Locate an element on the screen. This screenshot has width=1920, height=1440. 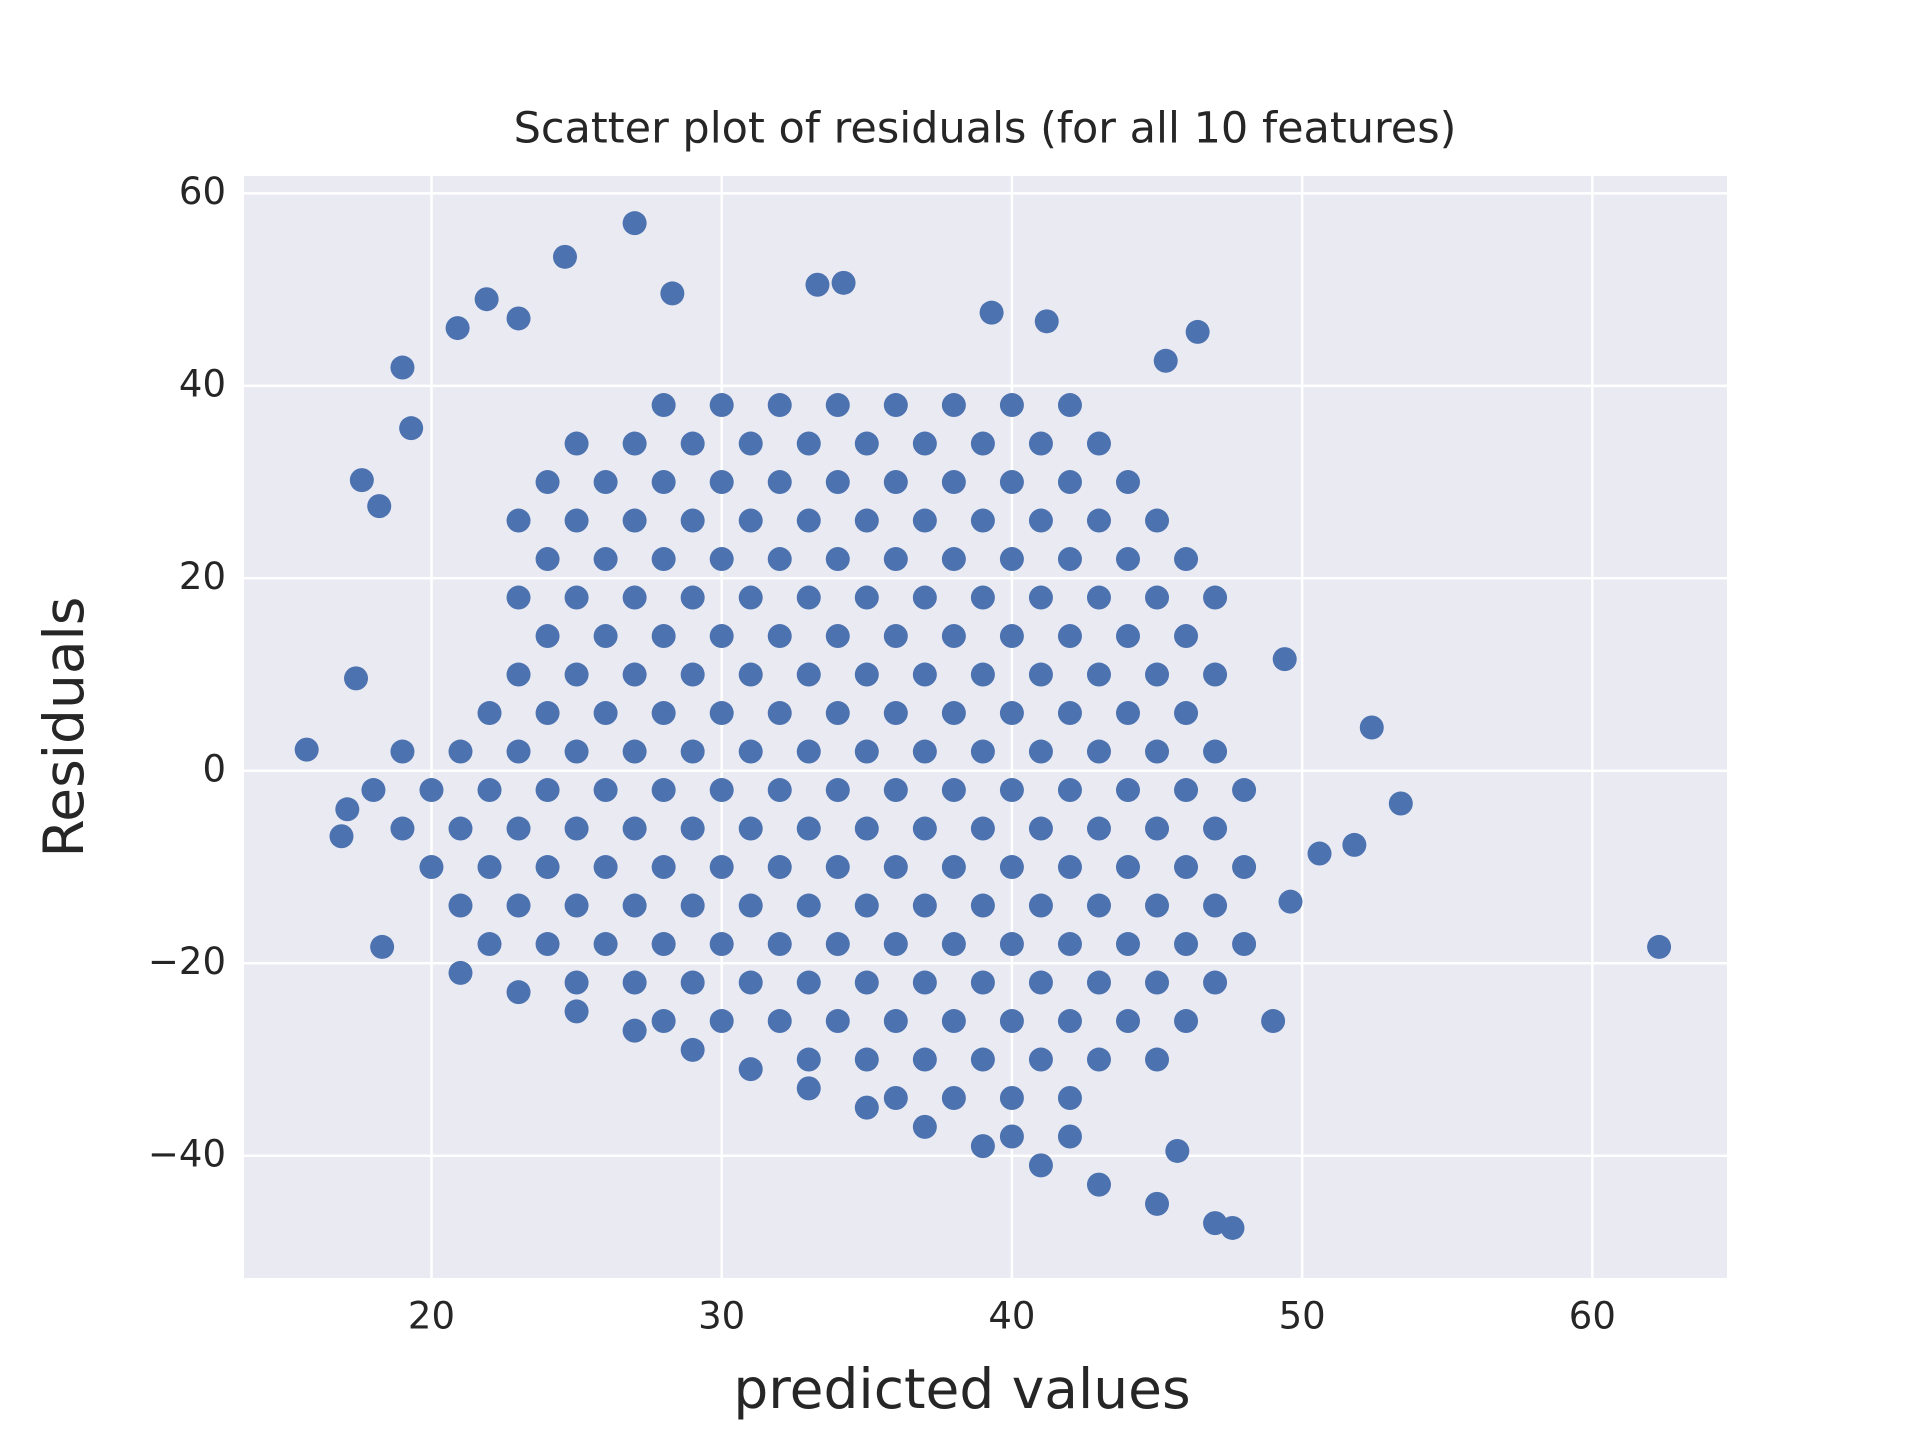
x-tick-label: 50 is located at coordinates (1302, 1316).